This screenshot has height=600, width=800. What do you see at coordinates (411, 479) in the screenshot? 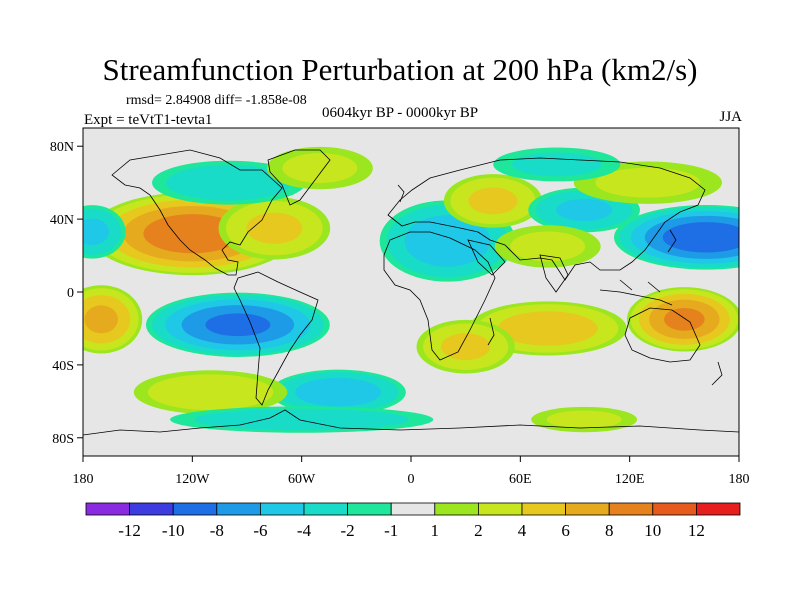
I see `lon-tick-label: 0` at bounding box center [411, 479].